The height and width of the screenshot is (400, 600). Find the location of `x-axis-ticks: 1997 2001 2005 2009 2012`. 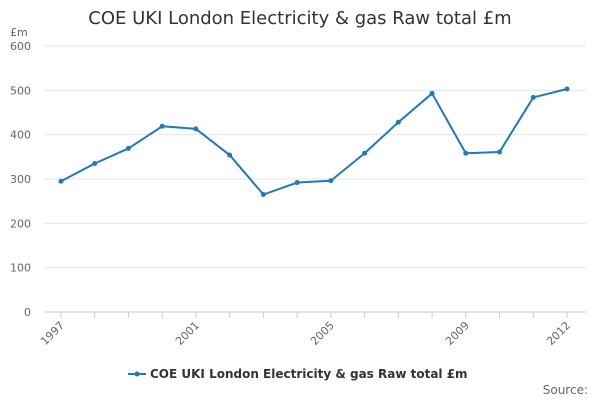

x-axis-ticks: 1997 2001 2005 2009 2012 is located at coordinates (305, 330).